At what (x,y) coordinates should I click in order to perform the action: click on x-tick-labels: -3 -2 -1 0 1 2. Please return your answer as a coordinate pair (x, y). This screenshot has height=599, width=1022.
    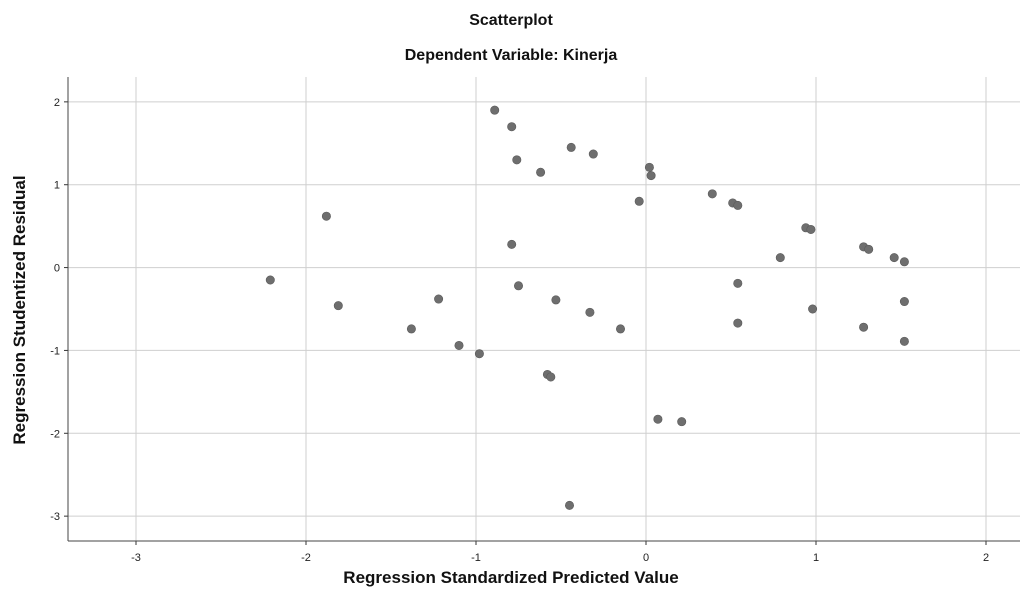
    Looking at the image, I should click on (560, 558).